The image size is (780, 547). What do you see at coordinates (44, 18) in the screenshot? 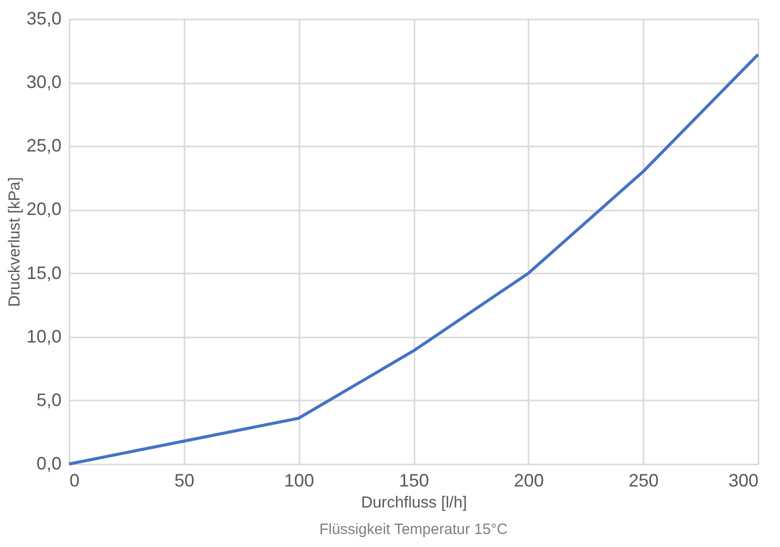
I see `y-tick-label: 35,0` at bounding box center [44, 18].